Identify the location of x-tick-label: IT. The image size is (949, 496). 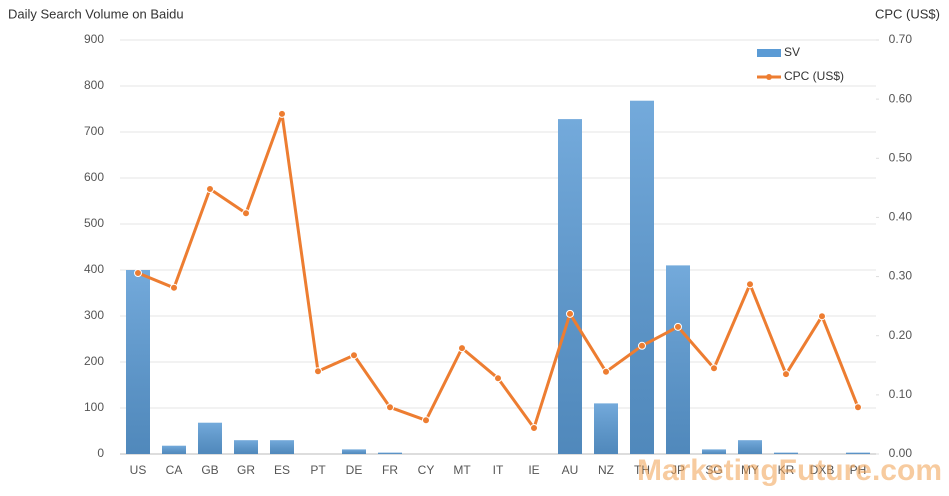
(498, 470).